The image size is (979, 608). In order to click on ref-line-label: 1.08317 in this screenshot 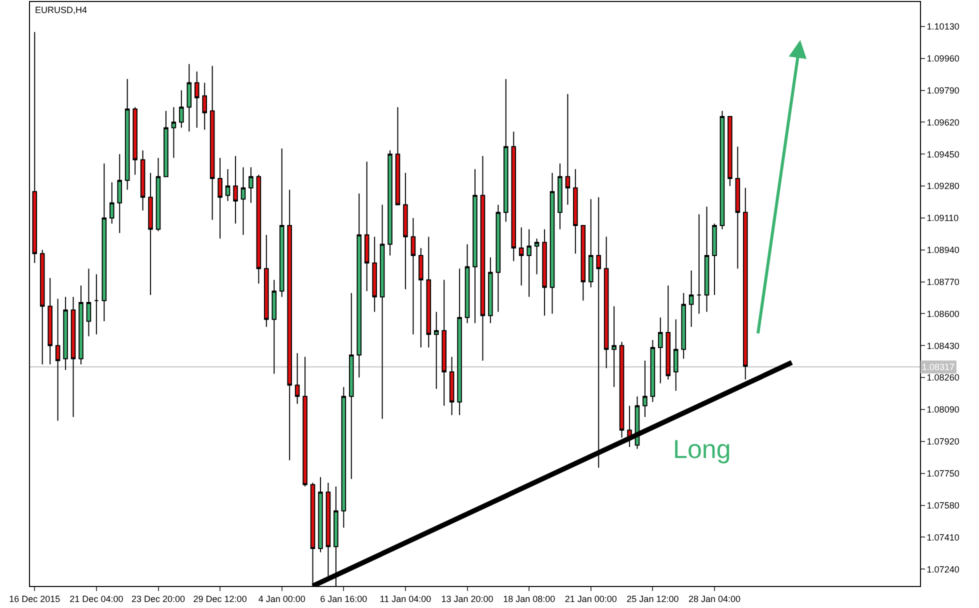, I will do `click(938, 367)`.